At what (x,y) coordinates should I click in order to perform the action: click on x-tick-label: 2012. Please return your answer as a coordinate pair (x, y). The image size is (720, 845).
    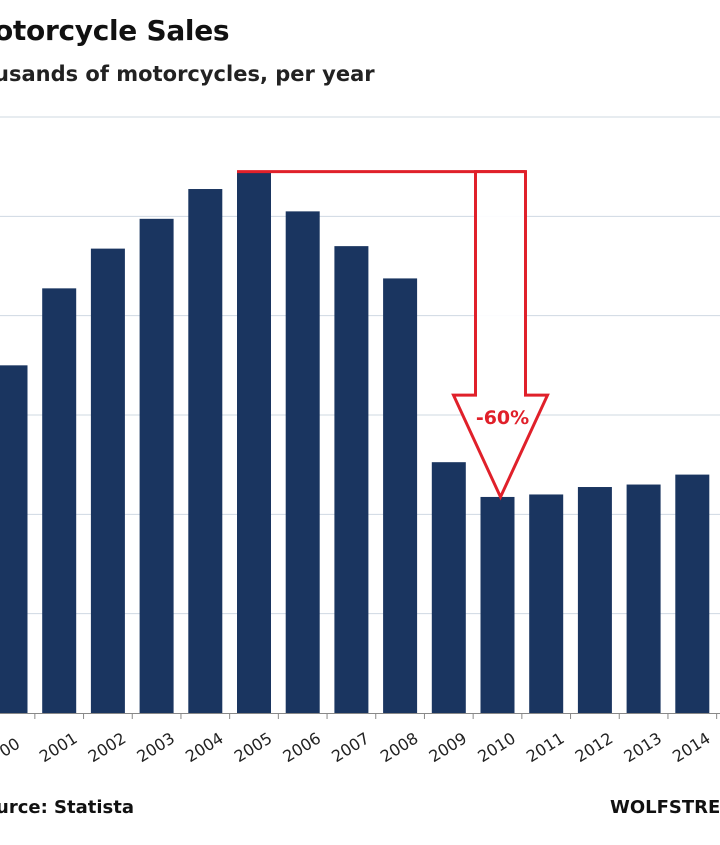
    Looking at the image, I should click on (594, 747).